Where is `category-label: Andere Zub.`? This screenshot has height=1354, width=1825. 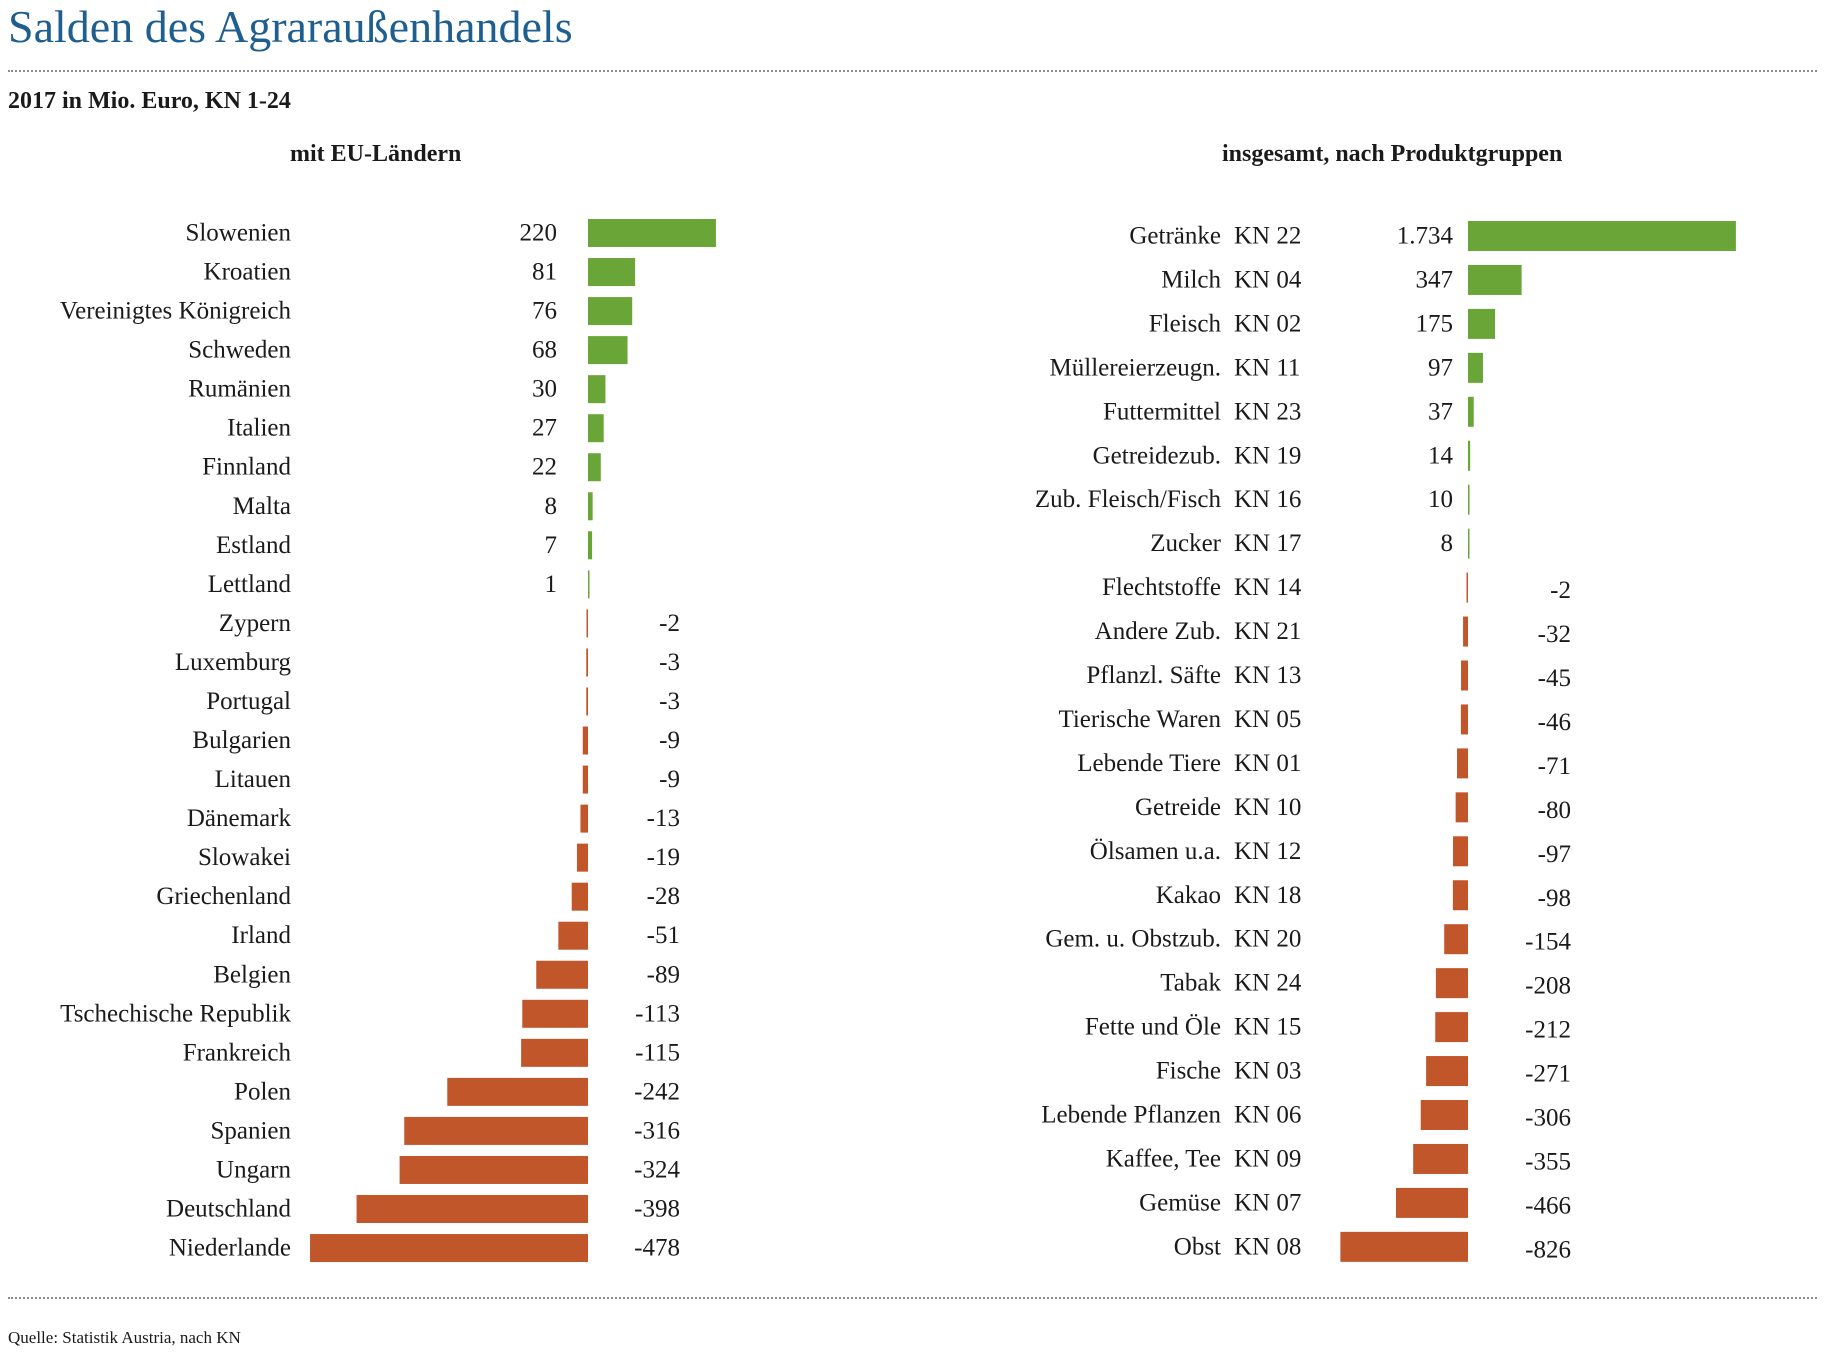
category-label: Andere Zub. is located at coordinates (1158, 631).